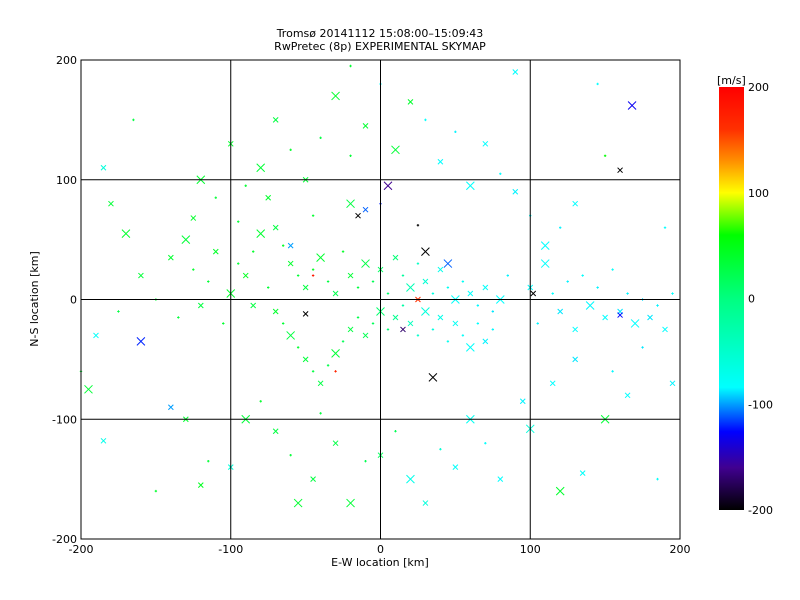 The height and width of the screenshot is (600, 800). I want to click on y-tick-label: 200, so click(66, 60).